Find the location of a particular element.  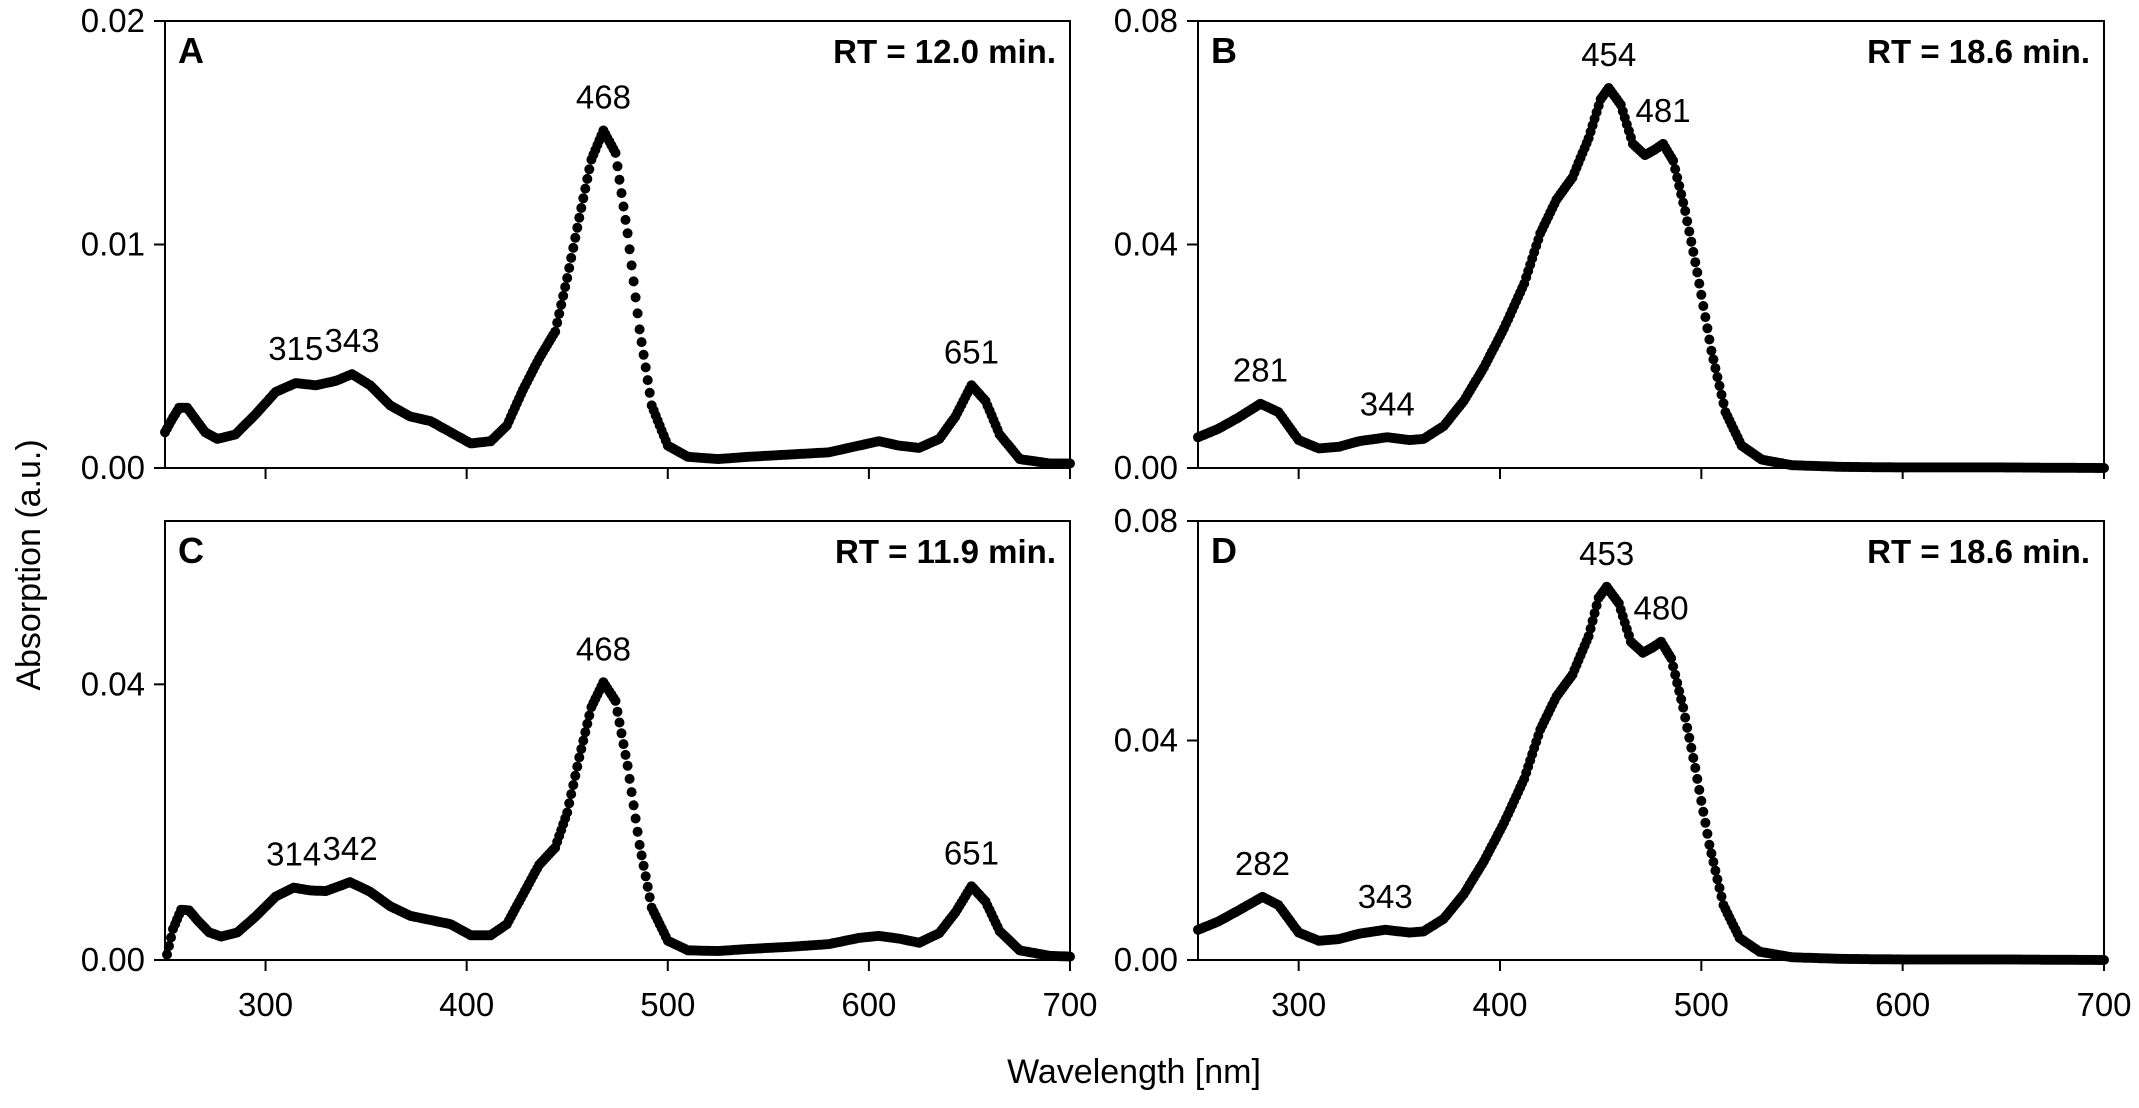

panel-label: D is located at coordinates (1224, 550).